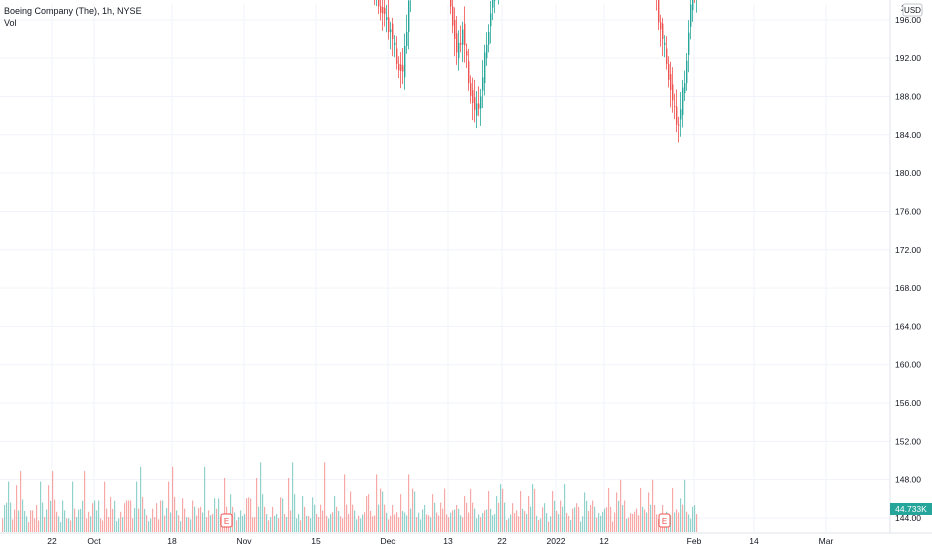 The image size is (932, 550). I want to click on x-tick-label: Nov, so click(244, 541).